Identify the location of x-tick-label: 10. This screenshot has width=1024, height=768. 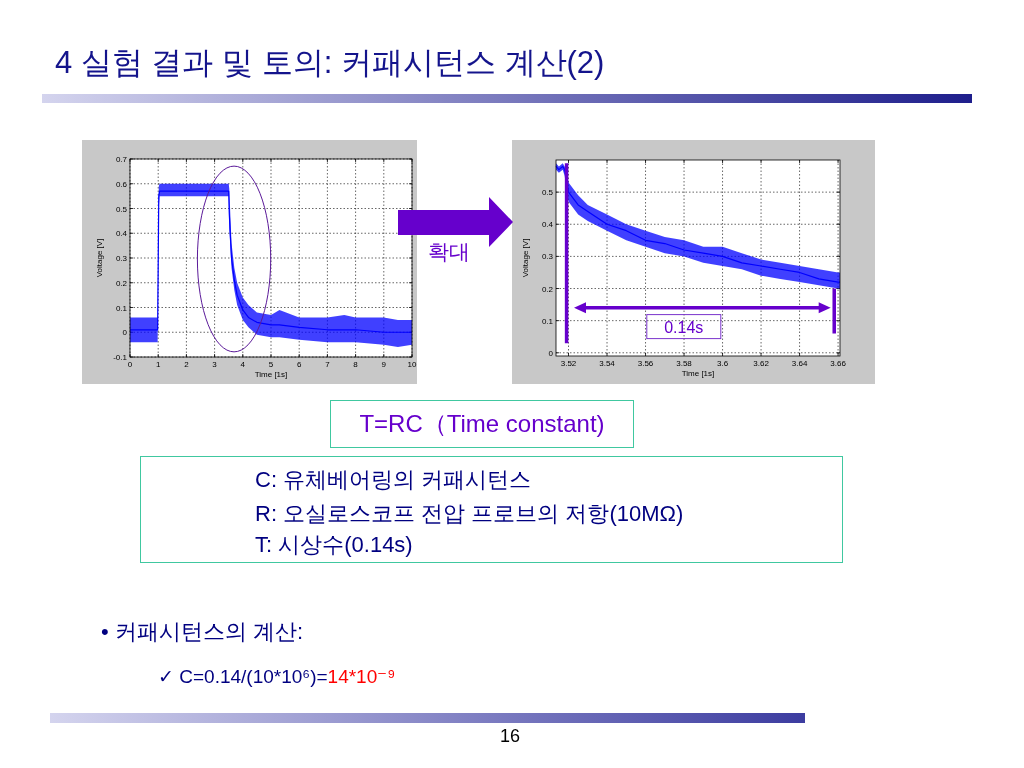
(412, 364).